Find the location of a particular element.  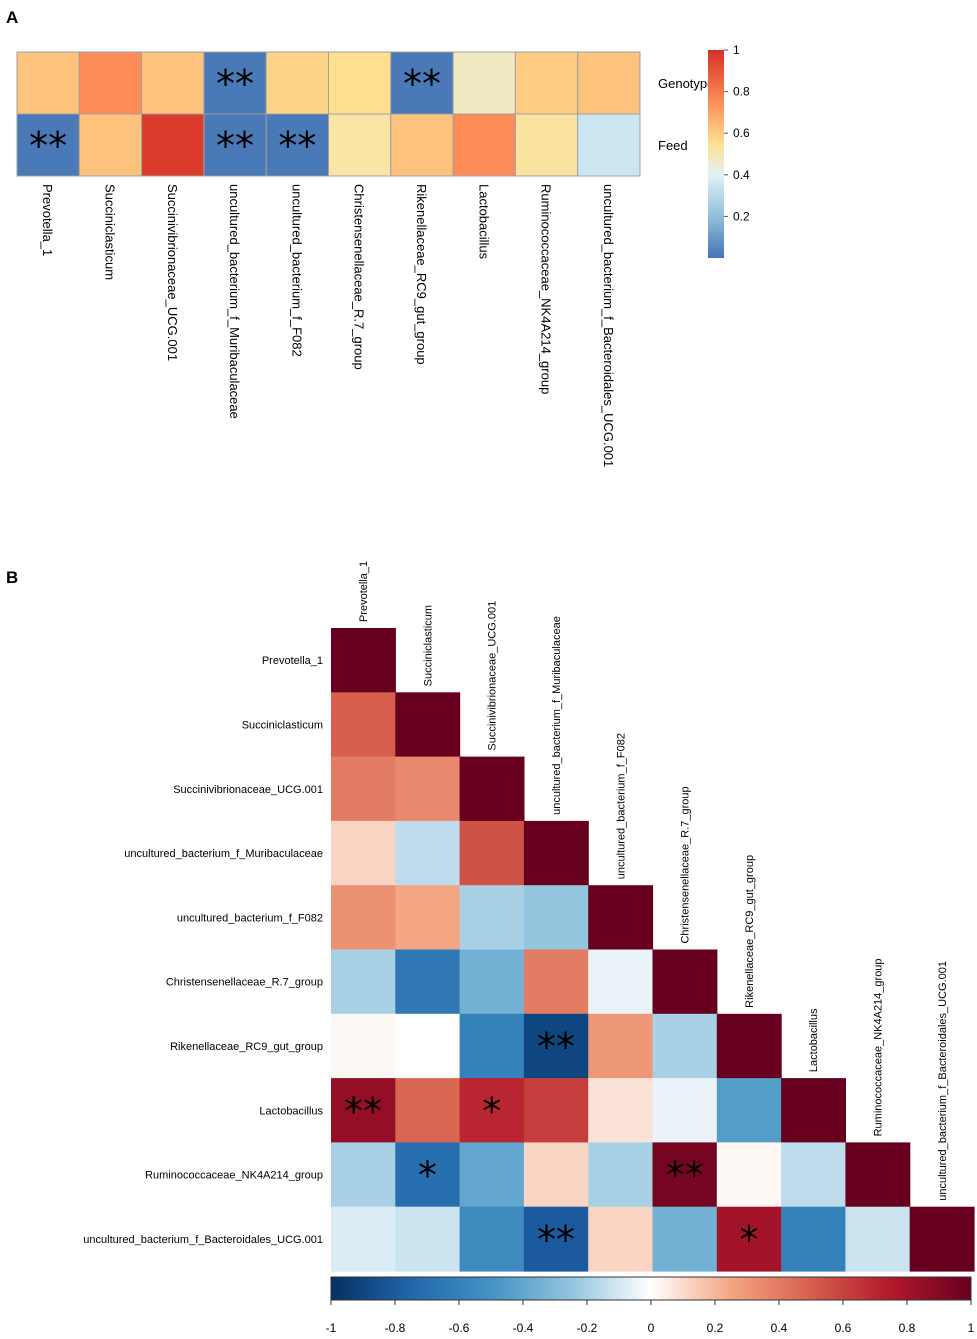

colorbar-tick-label: -1 is located at coordinates (331, 1328).